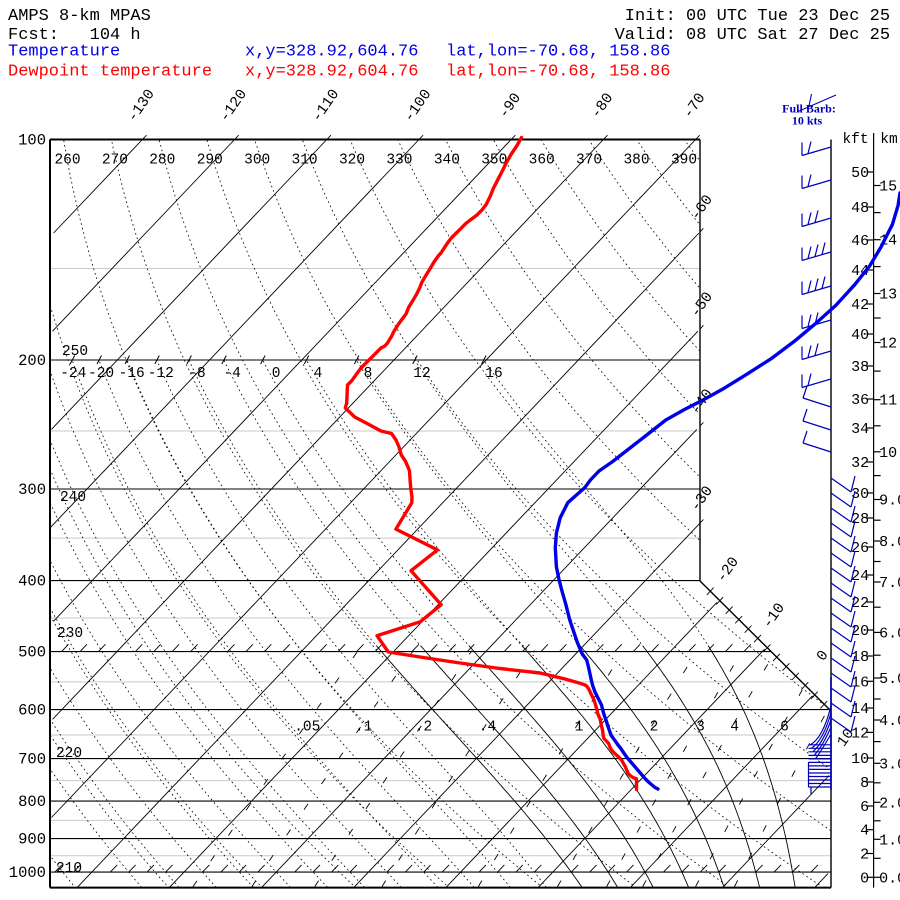  What do you see at coordinates (363, 728) in the screenshot?
I see `svg-text: .1` at bounding box center [363, 728].